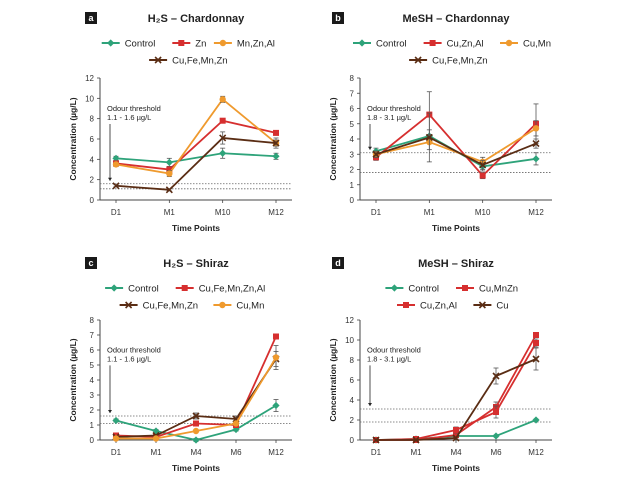 The height and width of the screenshot is (483, 636). Describe the element at coordinates (457, 19) in the screenshot. I see `chart-title-b: MeSH – Chardonnay` at that location.